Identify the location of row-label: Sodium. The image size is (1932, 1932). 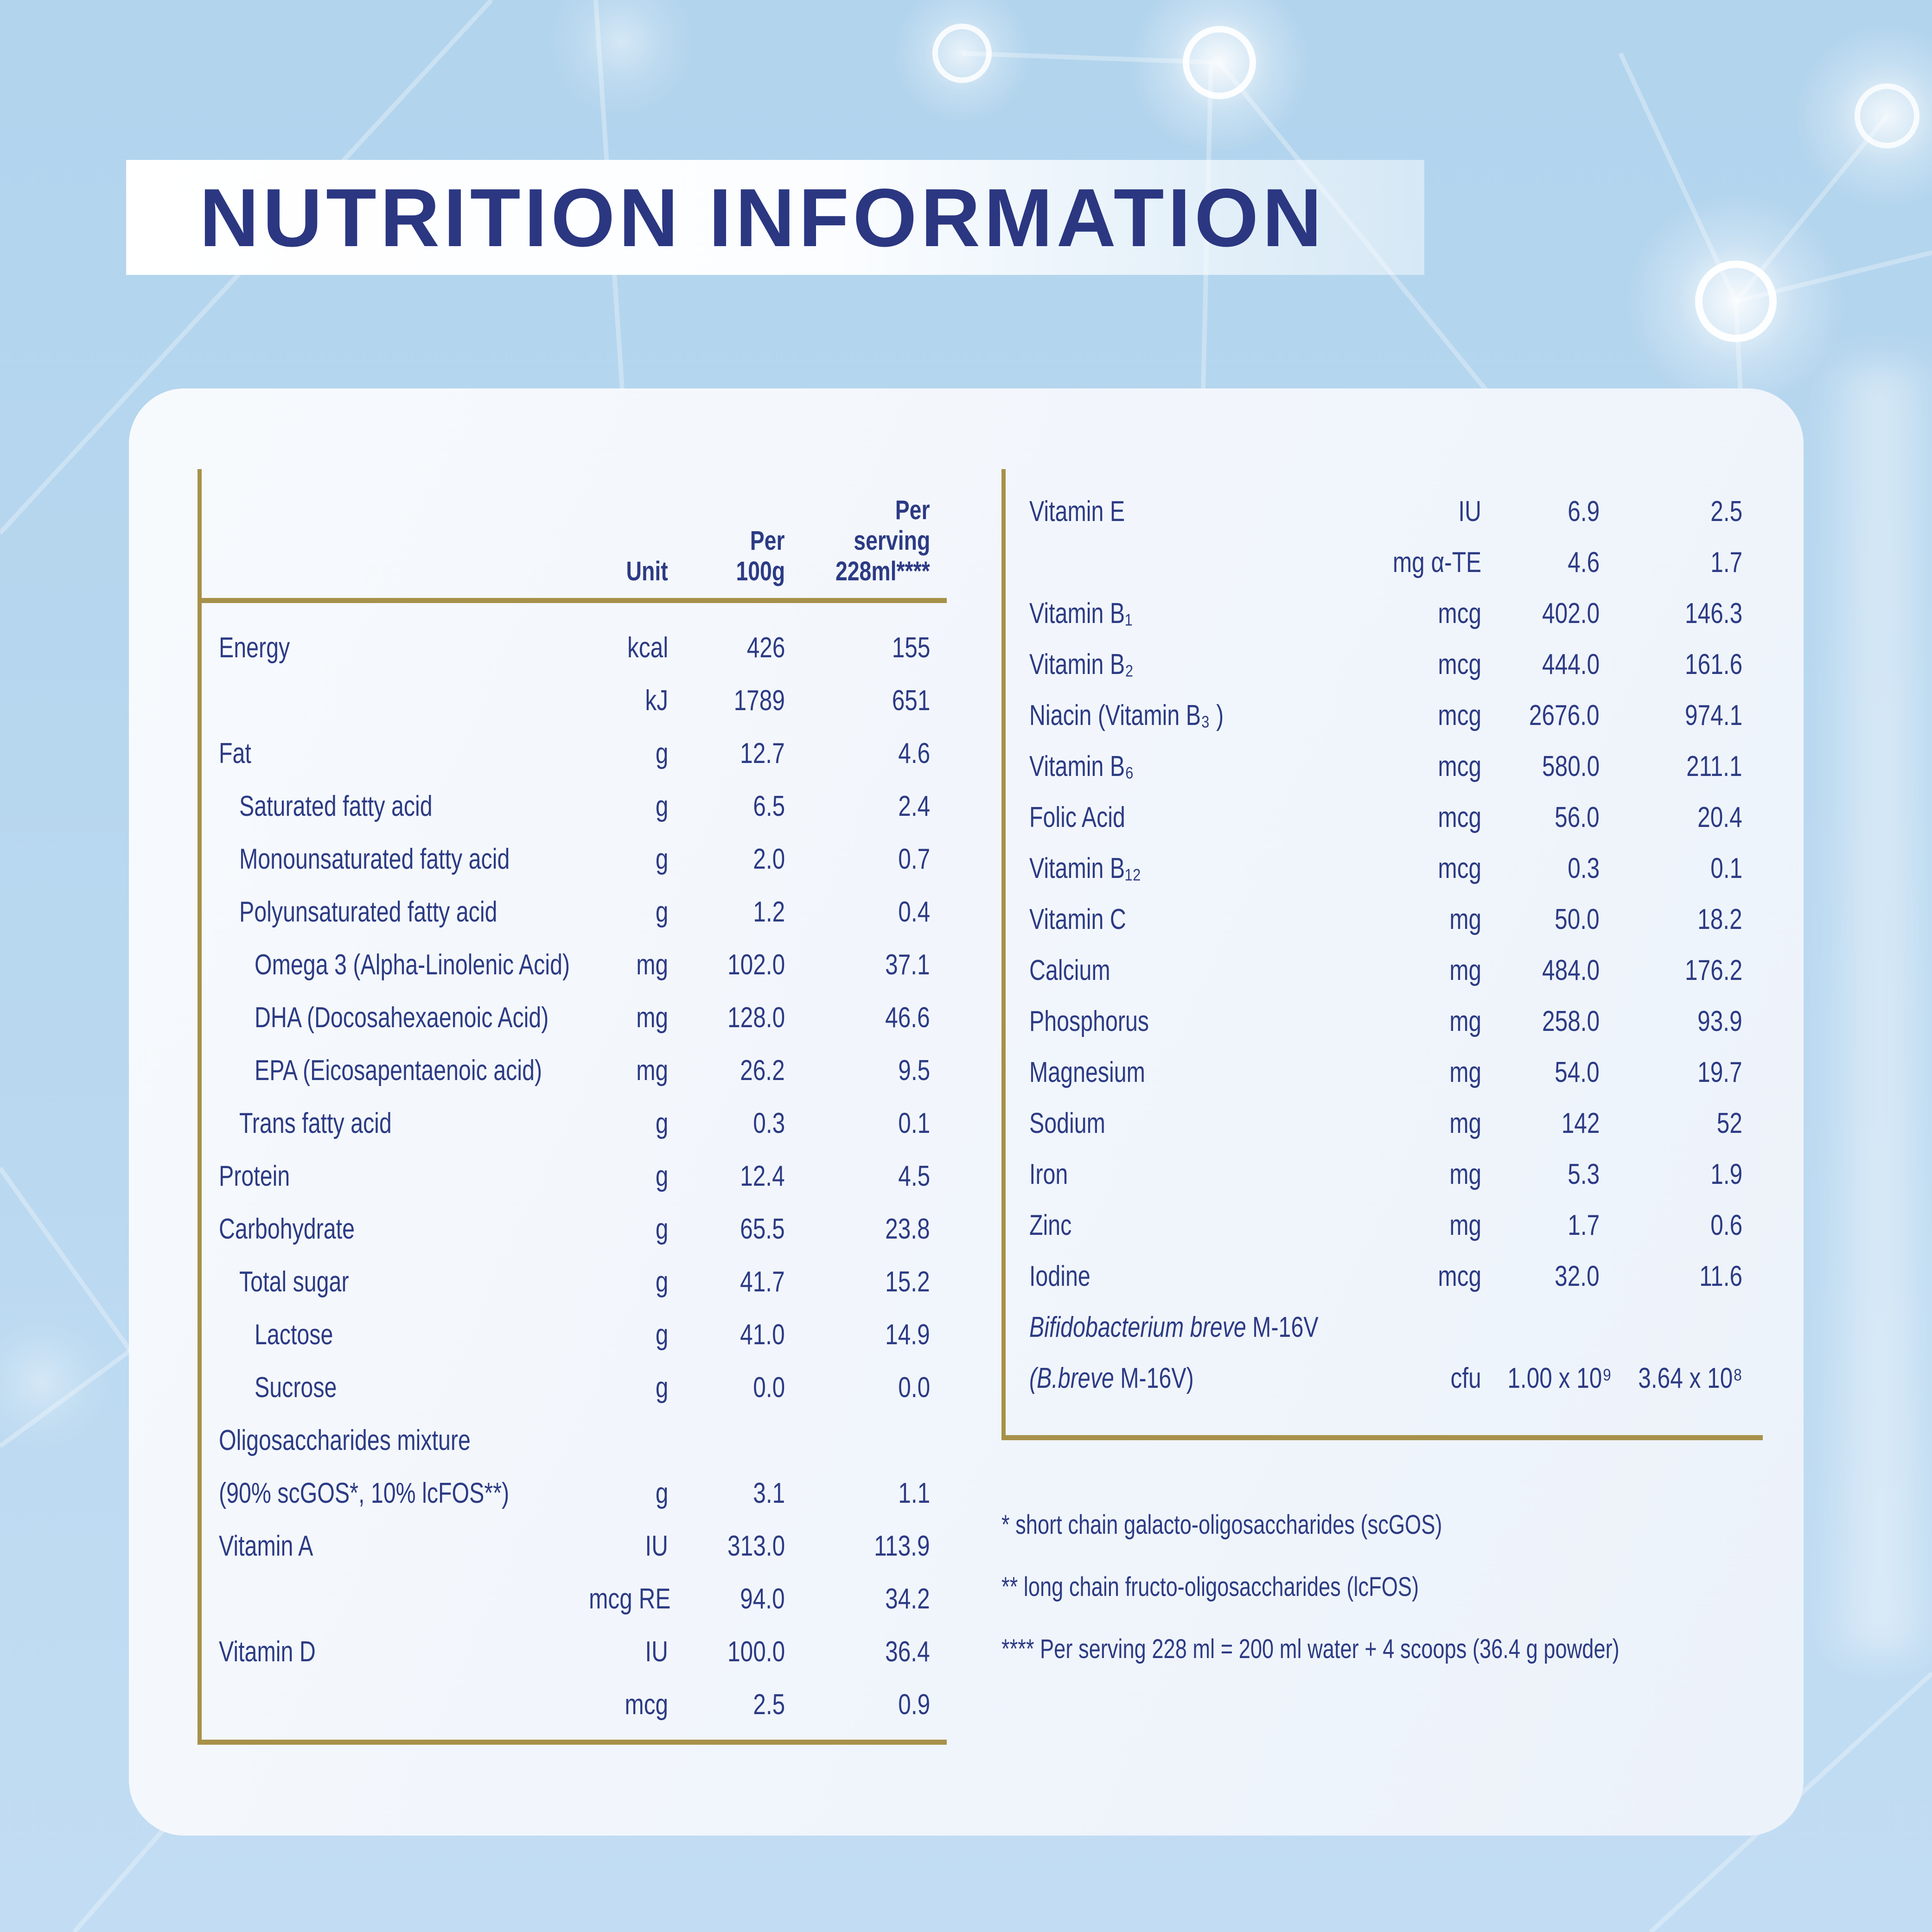
(1184, 1123).